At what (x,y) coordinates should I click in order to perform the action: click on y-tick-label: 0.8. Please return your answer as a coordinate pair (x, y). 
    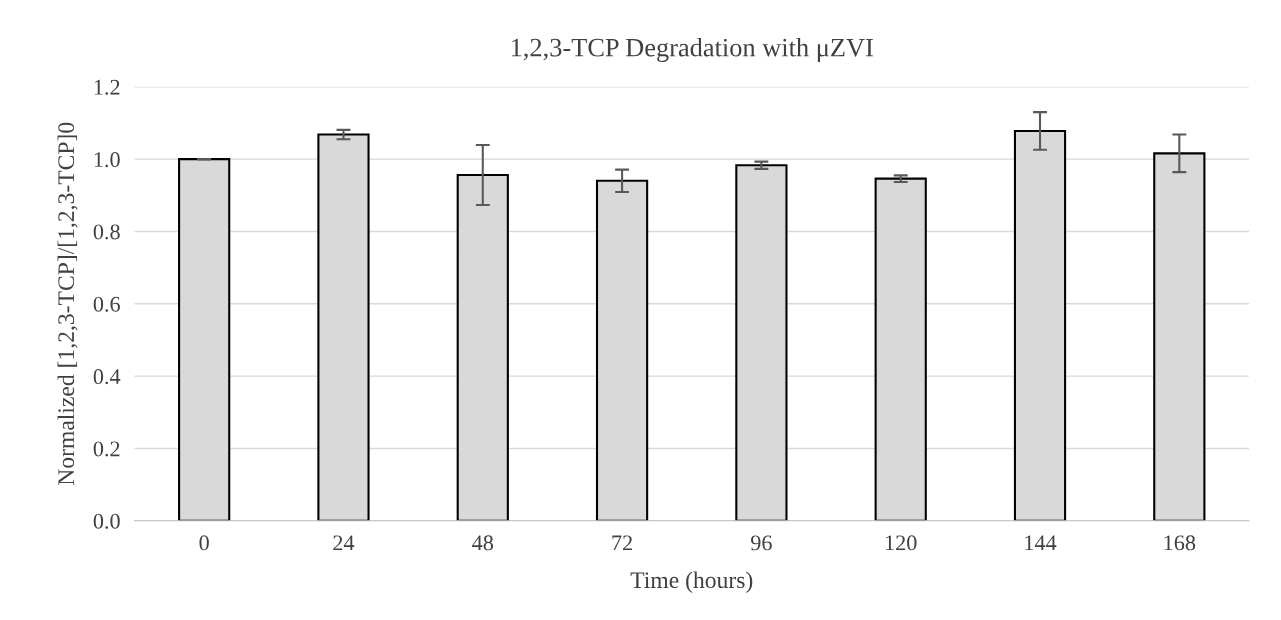
    Looking at the image, I should click on (106, 232).